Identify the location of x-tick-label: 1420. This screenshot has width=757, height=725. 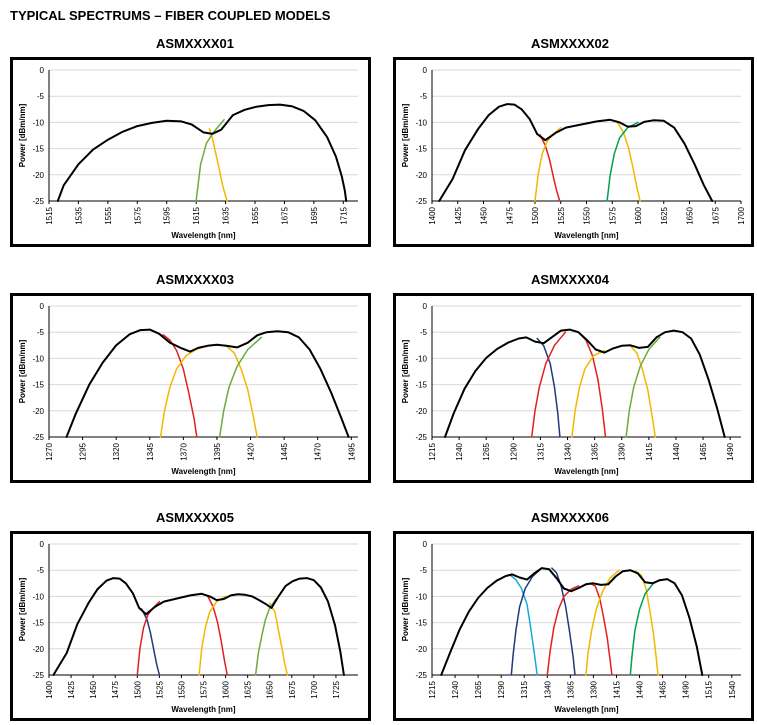
(251, 451).